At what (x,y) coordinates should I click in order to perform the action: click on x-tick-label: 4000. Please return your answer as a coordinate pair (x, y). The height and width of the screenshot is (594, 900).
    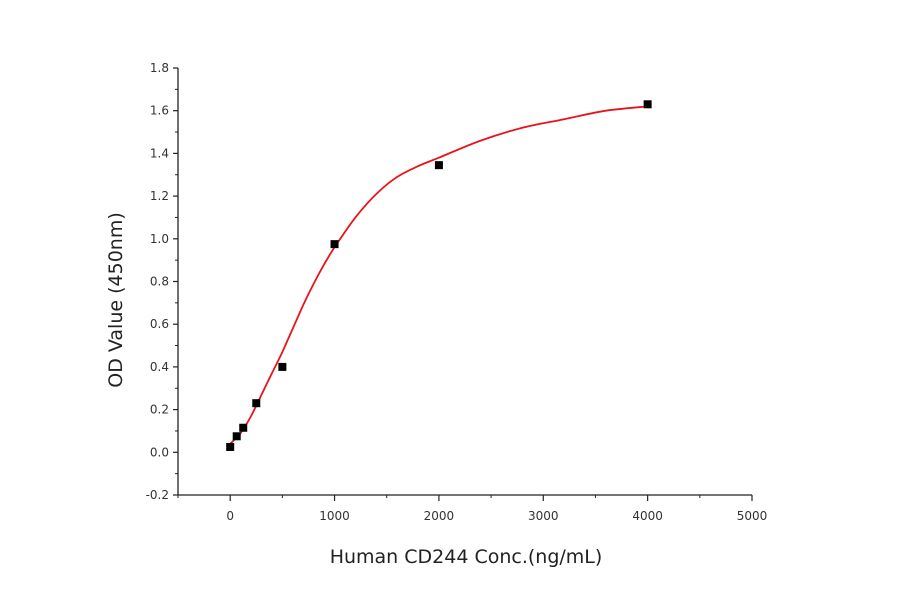
    Looking at the image, I should click on (647, 516).